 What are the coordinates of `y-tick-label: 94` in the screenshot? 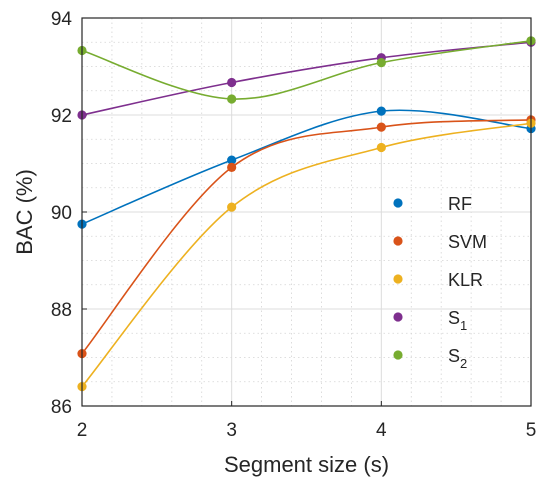 It's located at (62, 19).